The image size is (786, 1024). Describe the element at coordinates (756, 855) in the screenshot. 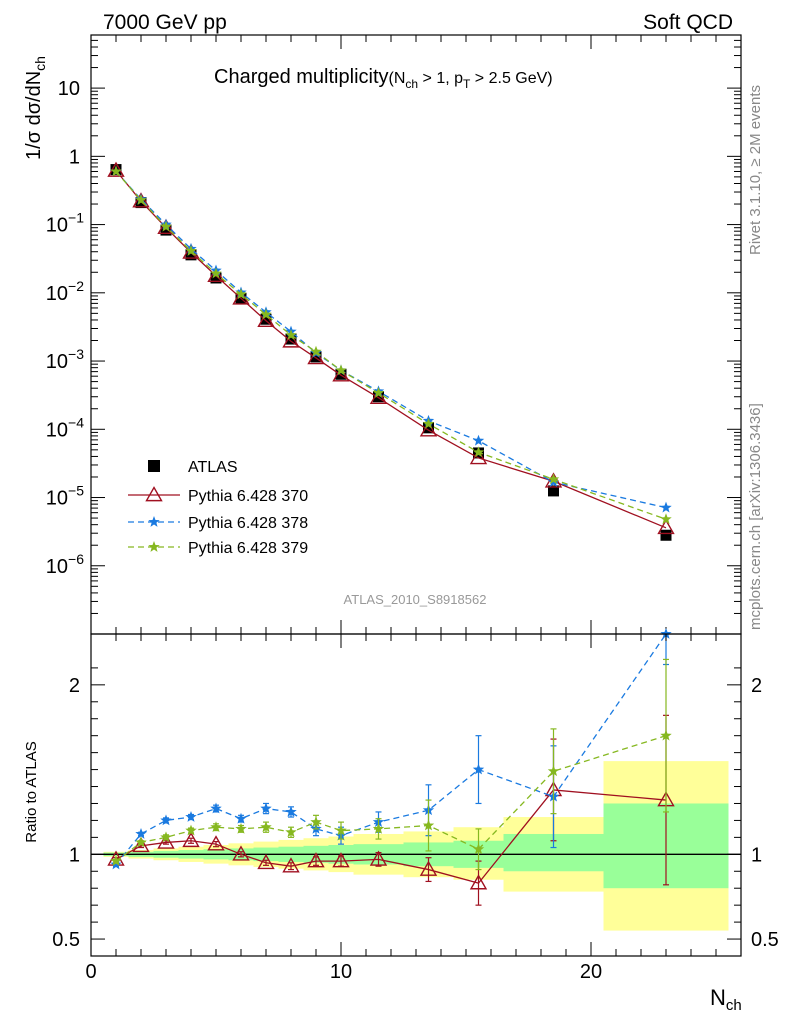

I see `ratio-ytick-label-right: 1` at that location.